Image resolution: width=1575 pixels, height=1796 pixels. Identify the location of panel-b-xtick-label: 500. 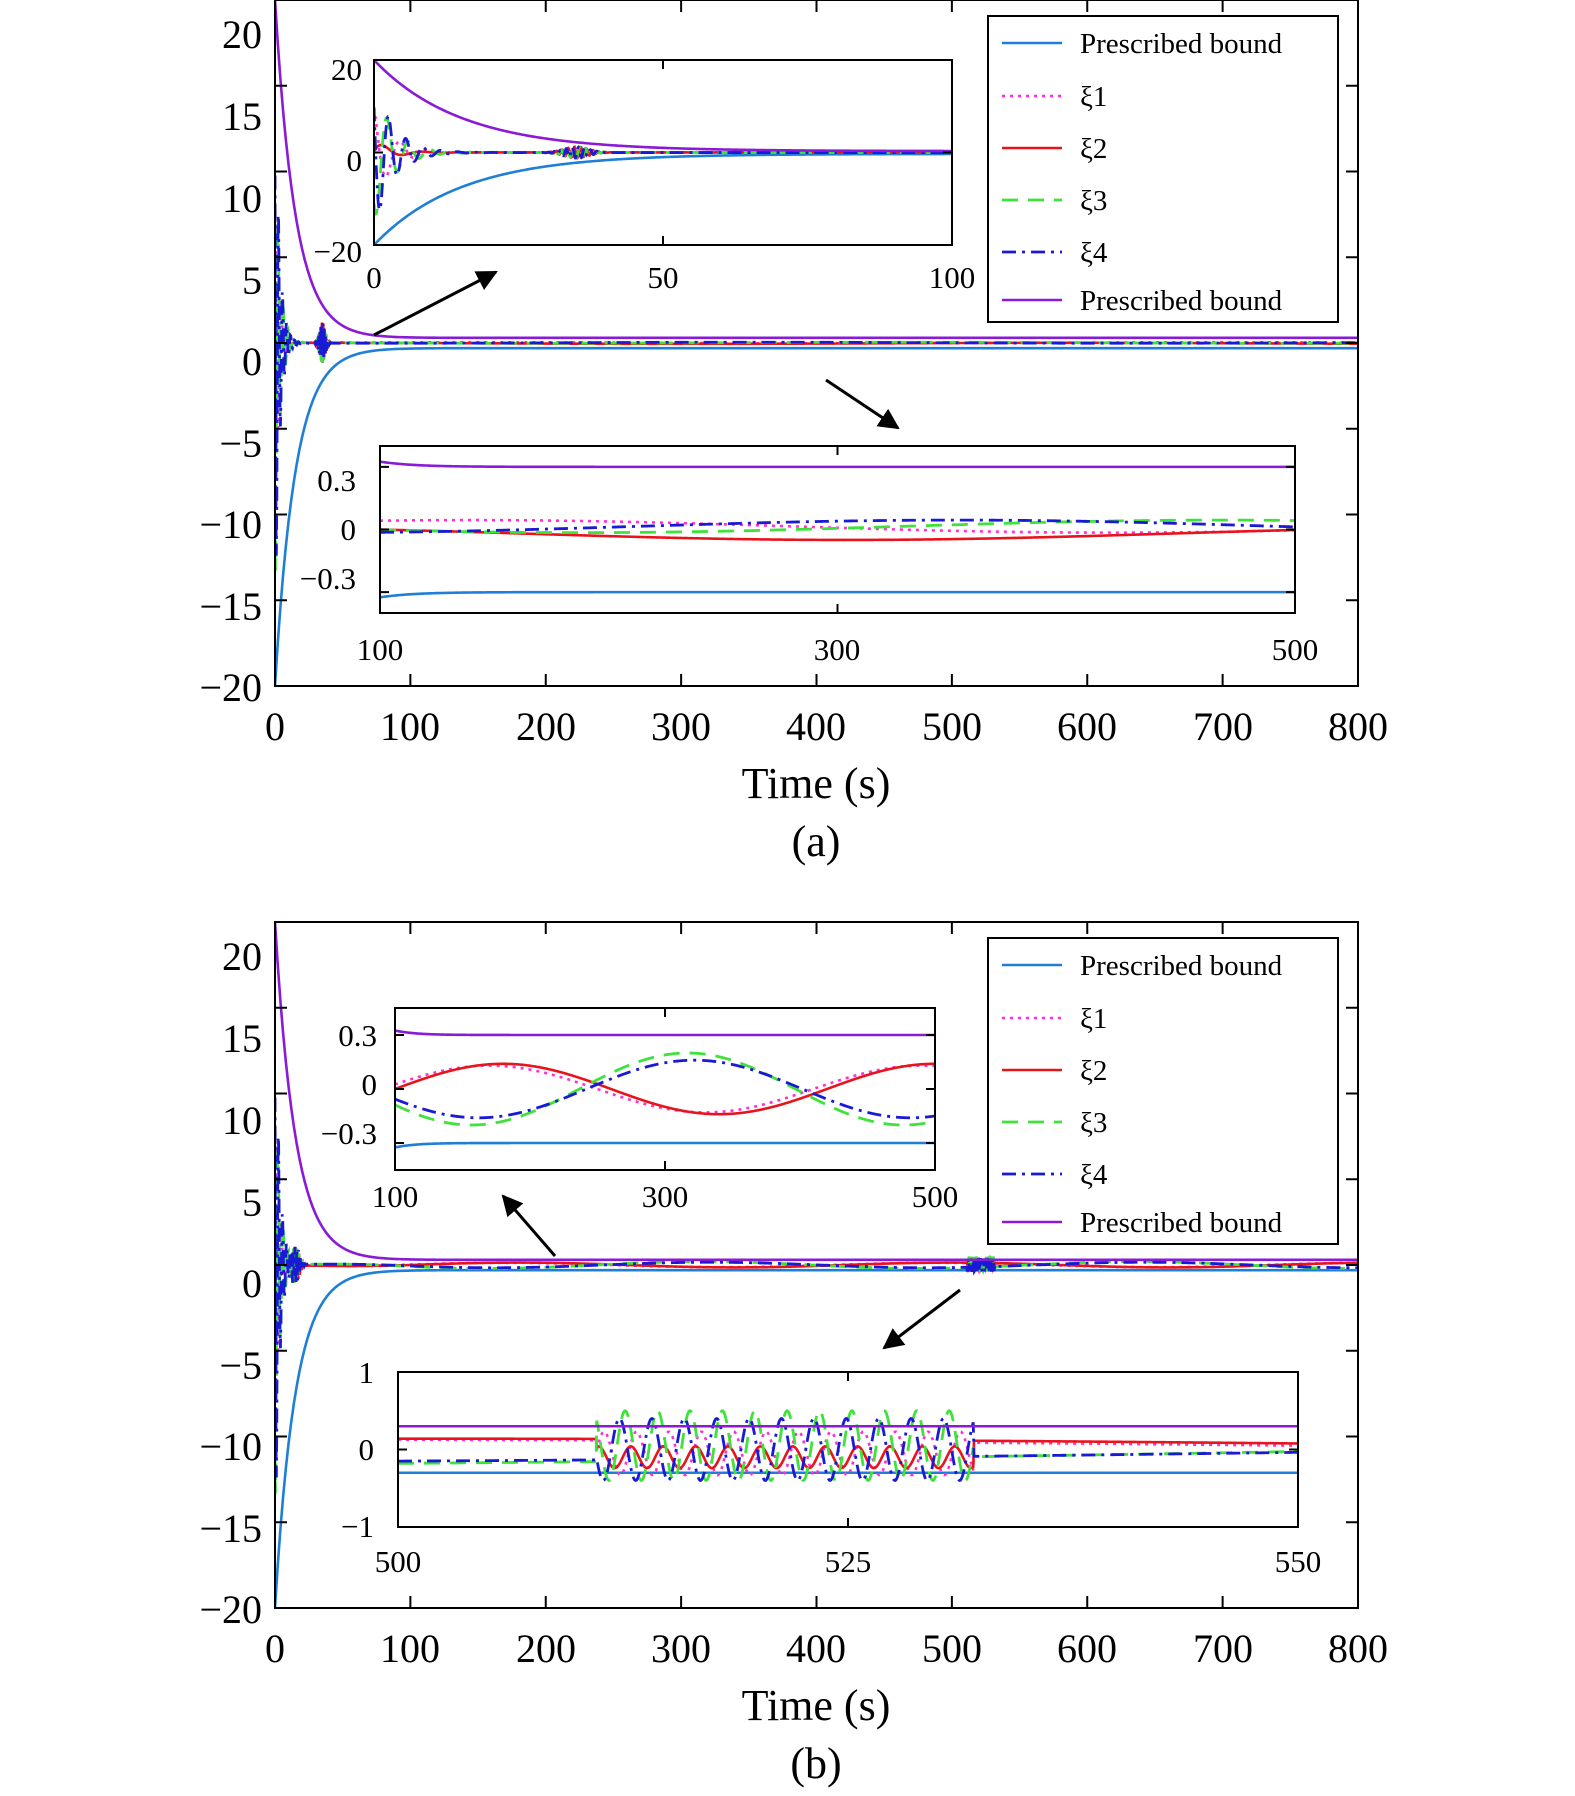
(952, 1648).